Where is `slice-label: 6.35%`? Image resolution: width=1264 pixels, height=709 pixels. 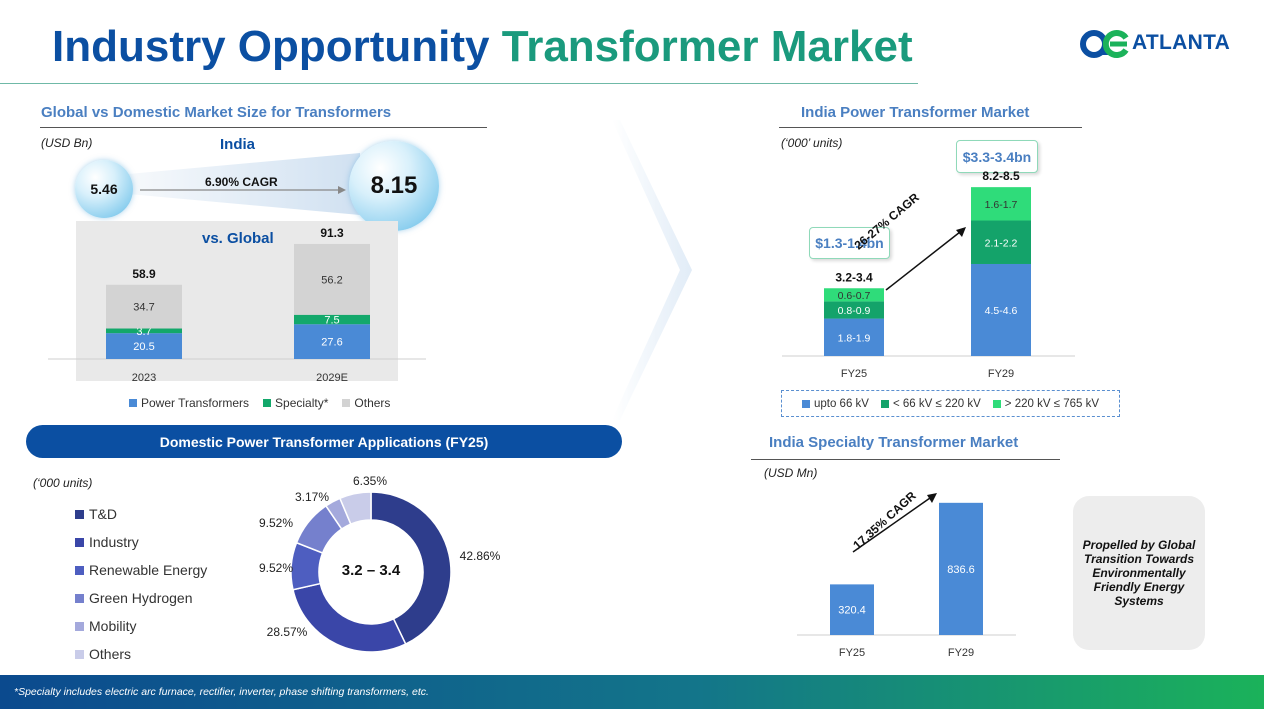 slice-label: 6.35% is located at coordinates (370, 481).